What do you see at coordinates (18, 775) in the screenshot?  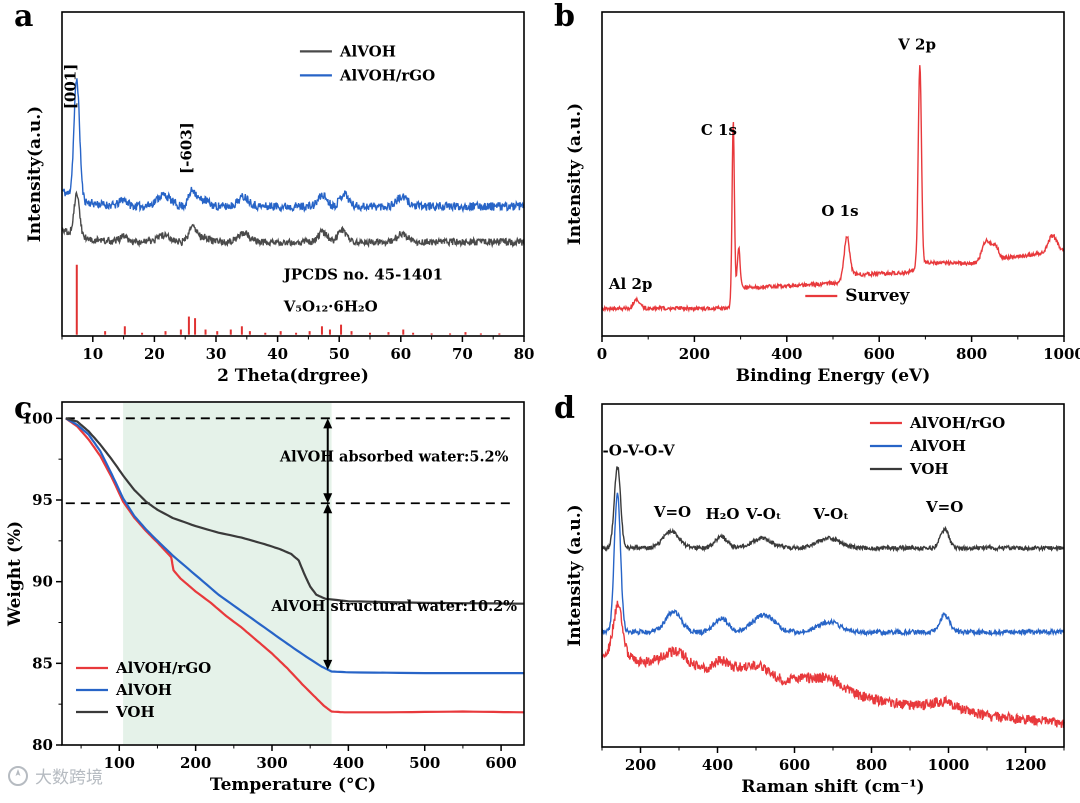 I see `watermark-logo-icon` at bounding box center [18, 775].